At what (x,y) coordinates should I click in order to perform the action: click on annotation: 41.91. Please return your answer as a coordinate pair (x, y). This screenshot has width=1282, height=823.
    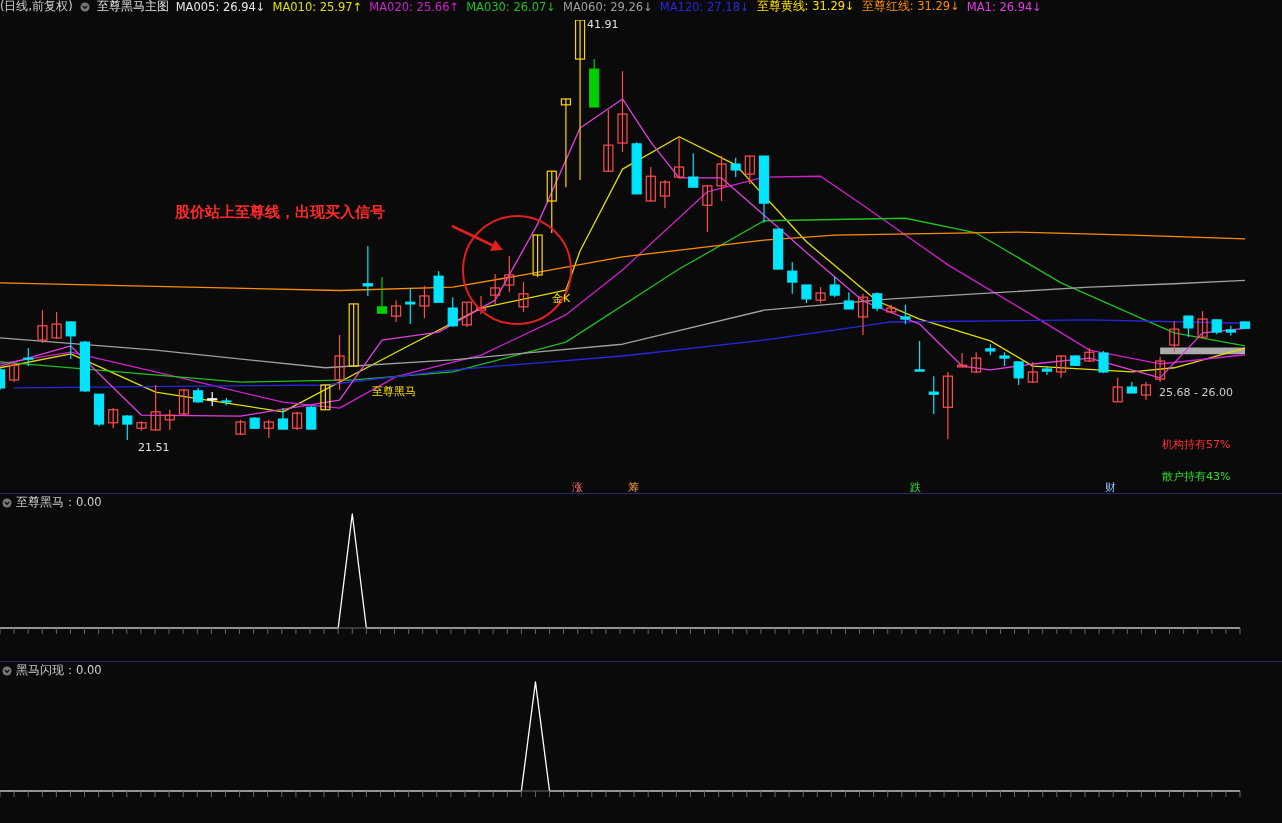
    Looking at the image, I should click on (603, 24).